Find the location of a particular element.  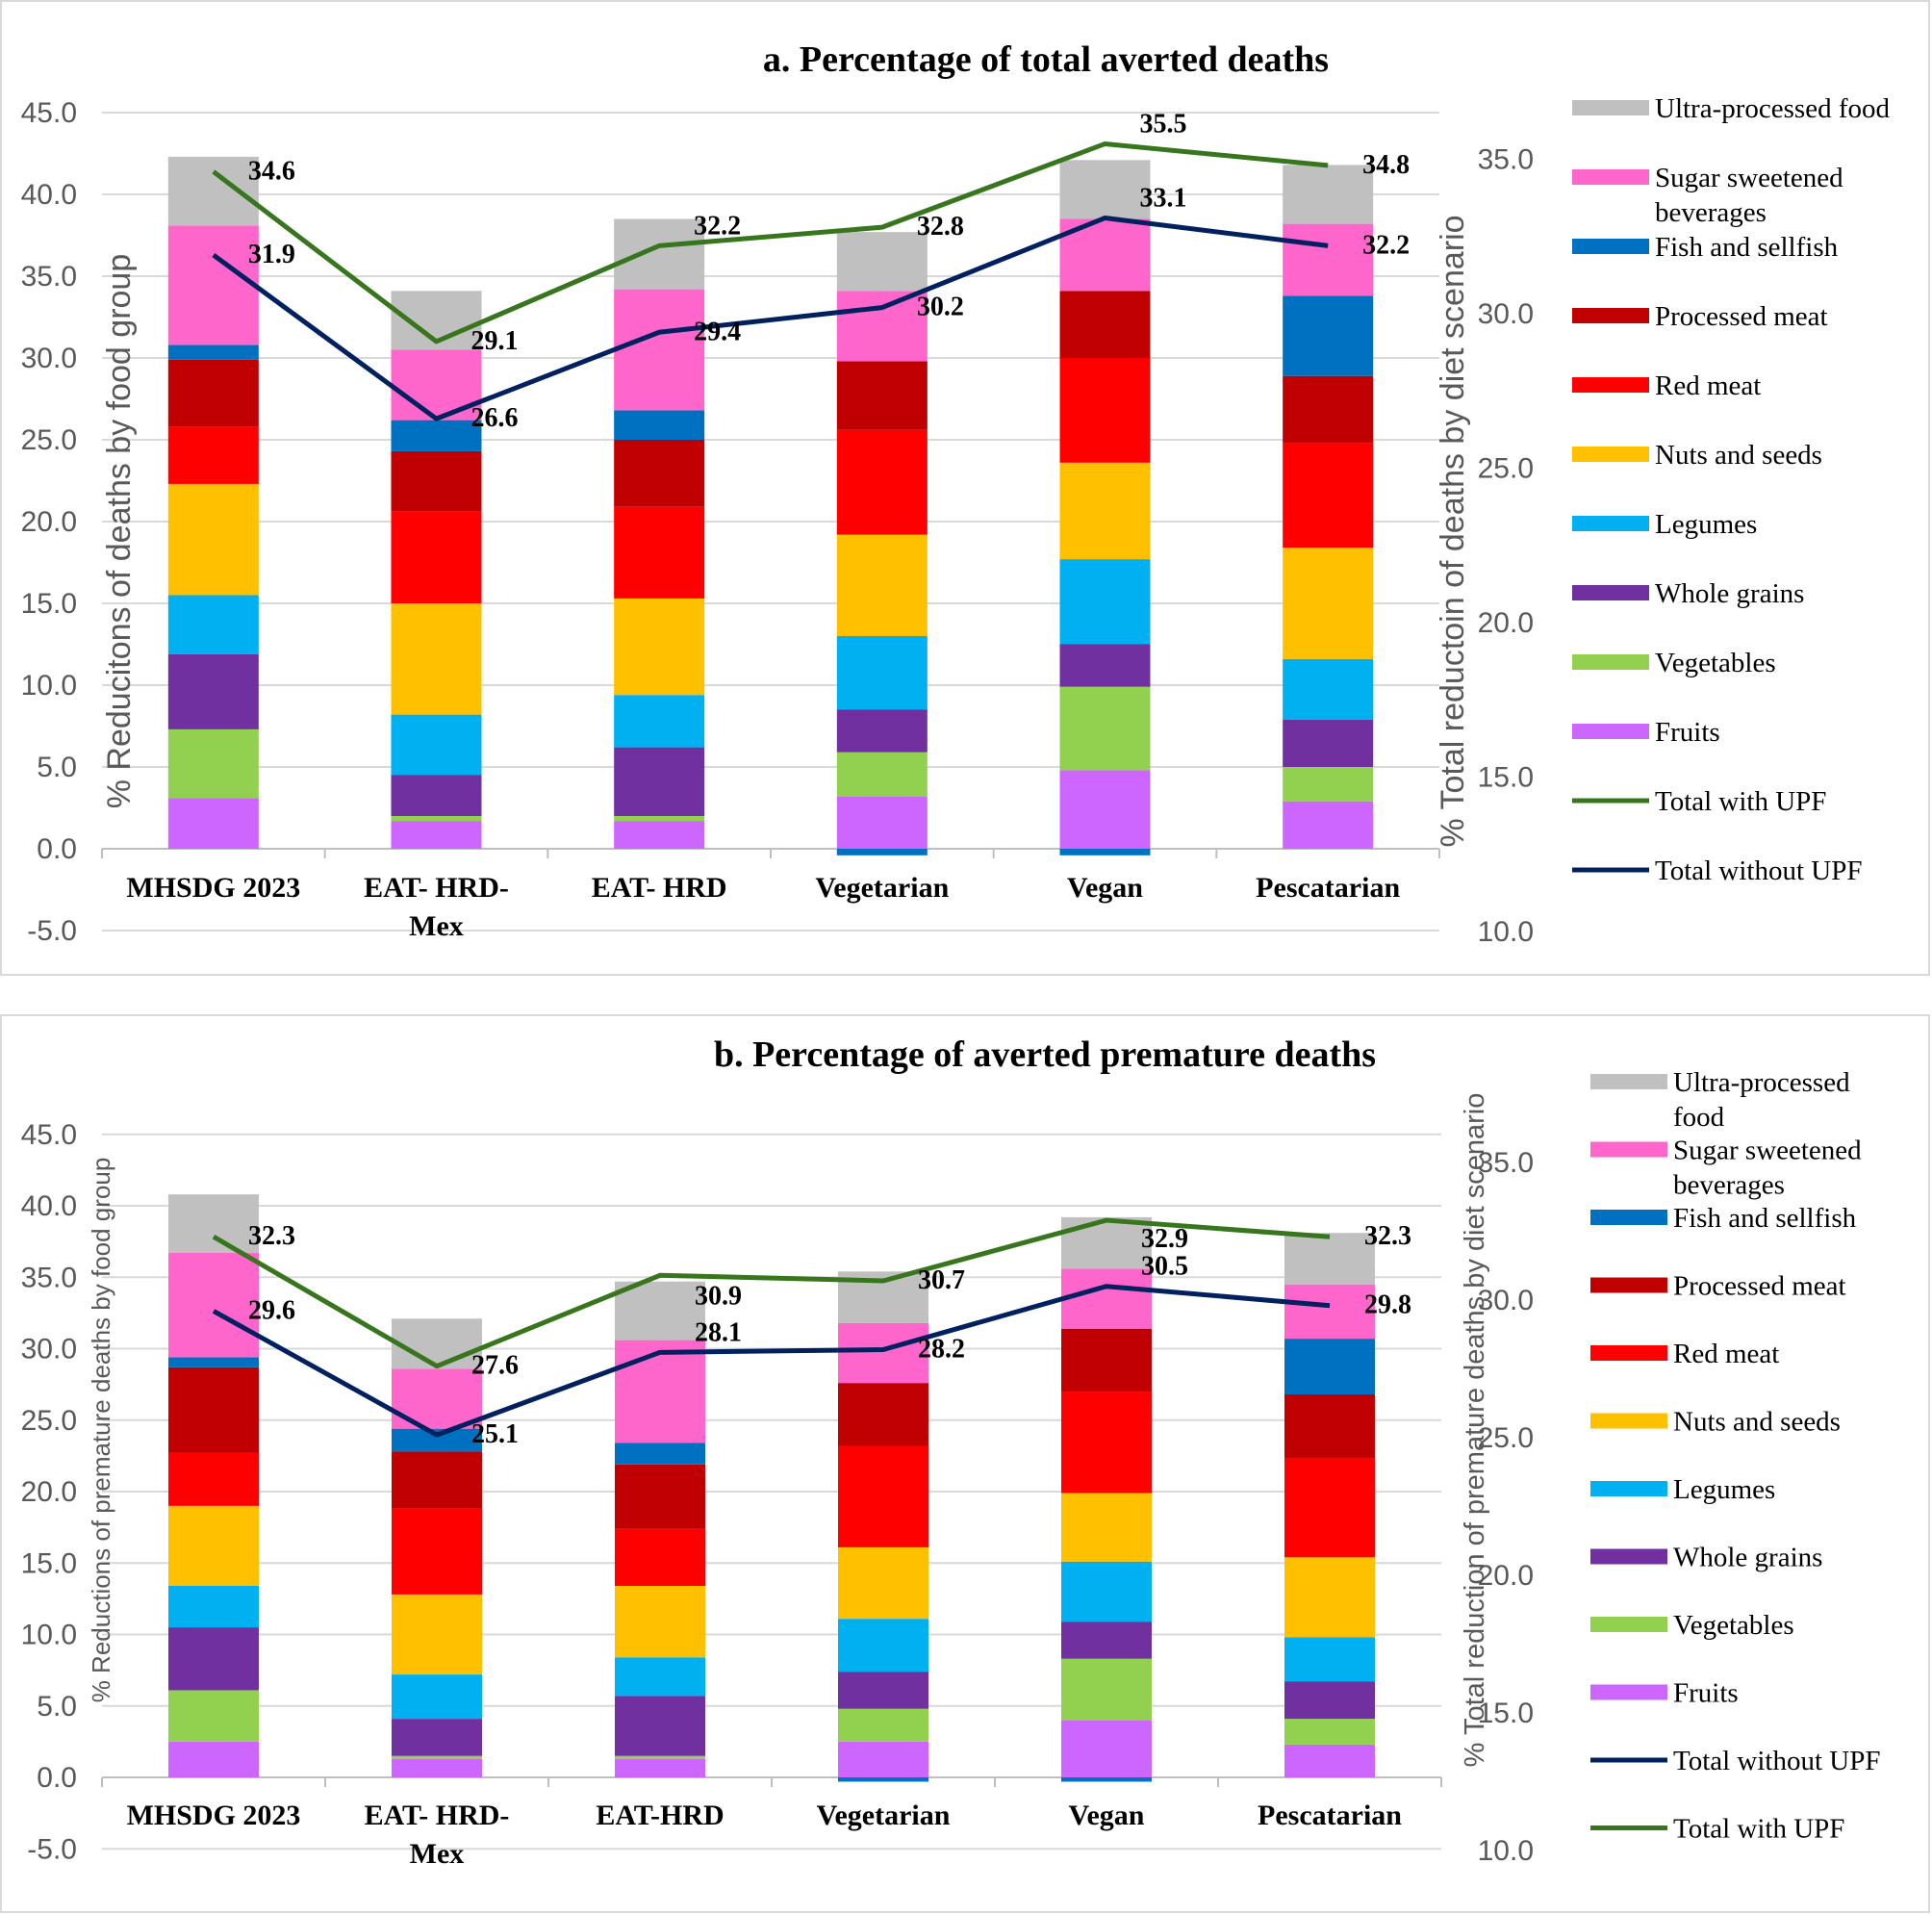

y2-axis-tick-label: 10.0 is located at coordinates (1506, 1851).